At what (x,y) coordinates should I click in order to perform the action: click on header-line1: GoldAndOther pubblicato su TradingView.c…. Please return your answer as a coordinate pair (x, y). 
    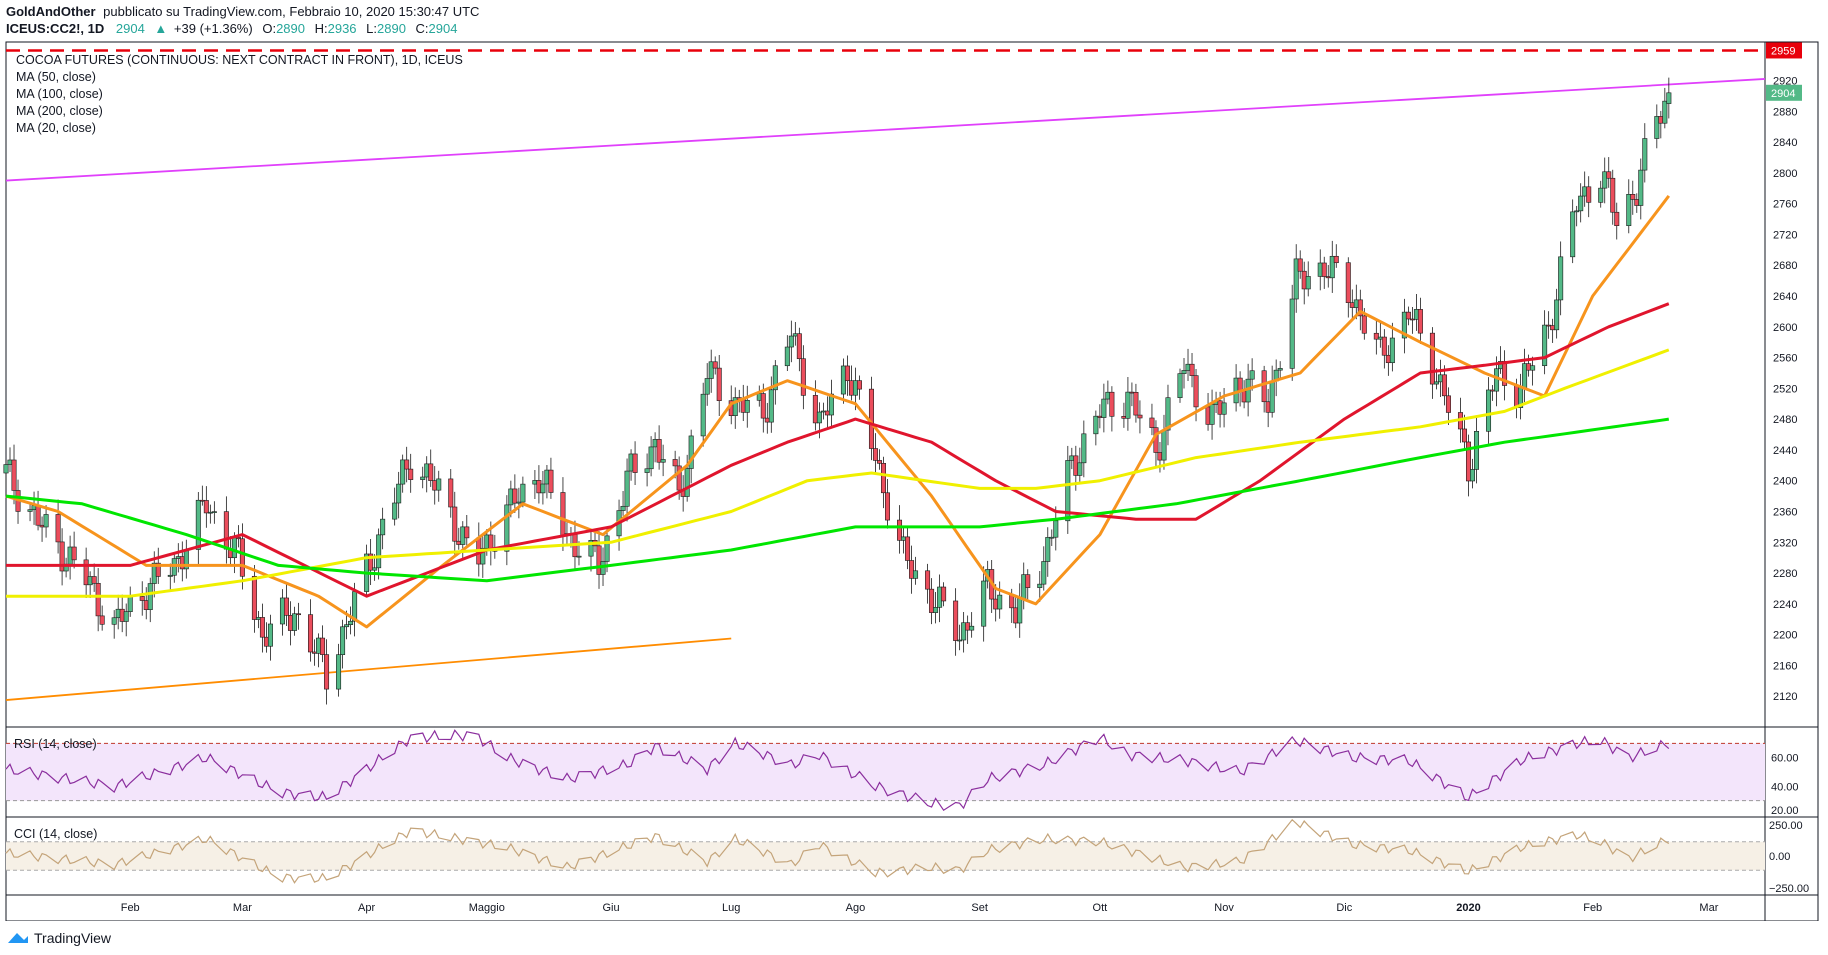
    Looking at the image, I should click on (242, 11).